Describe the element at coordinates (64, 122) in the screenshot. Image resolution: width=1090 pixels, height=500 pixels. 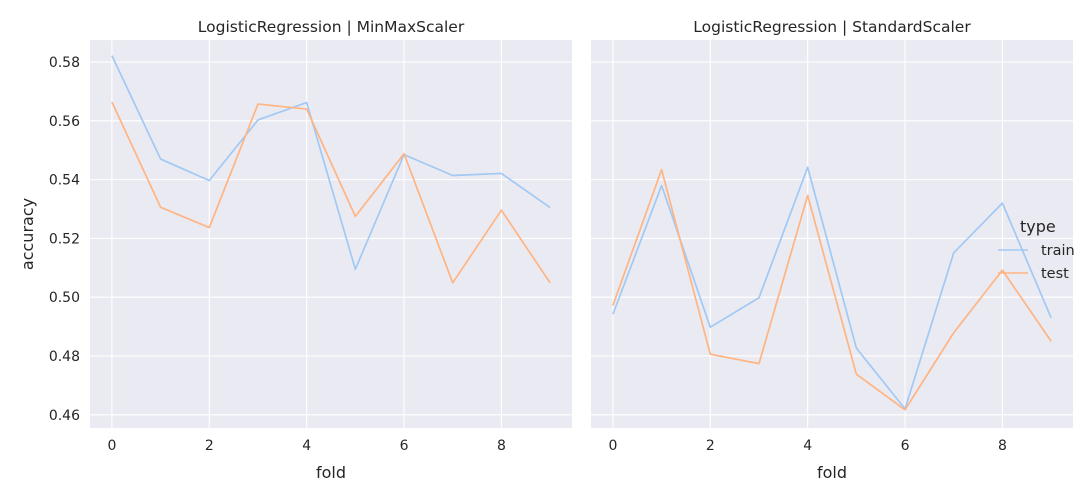
I see `y-tick-label: 0.56` at that location.